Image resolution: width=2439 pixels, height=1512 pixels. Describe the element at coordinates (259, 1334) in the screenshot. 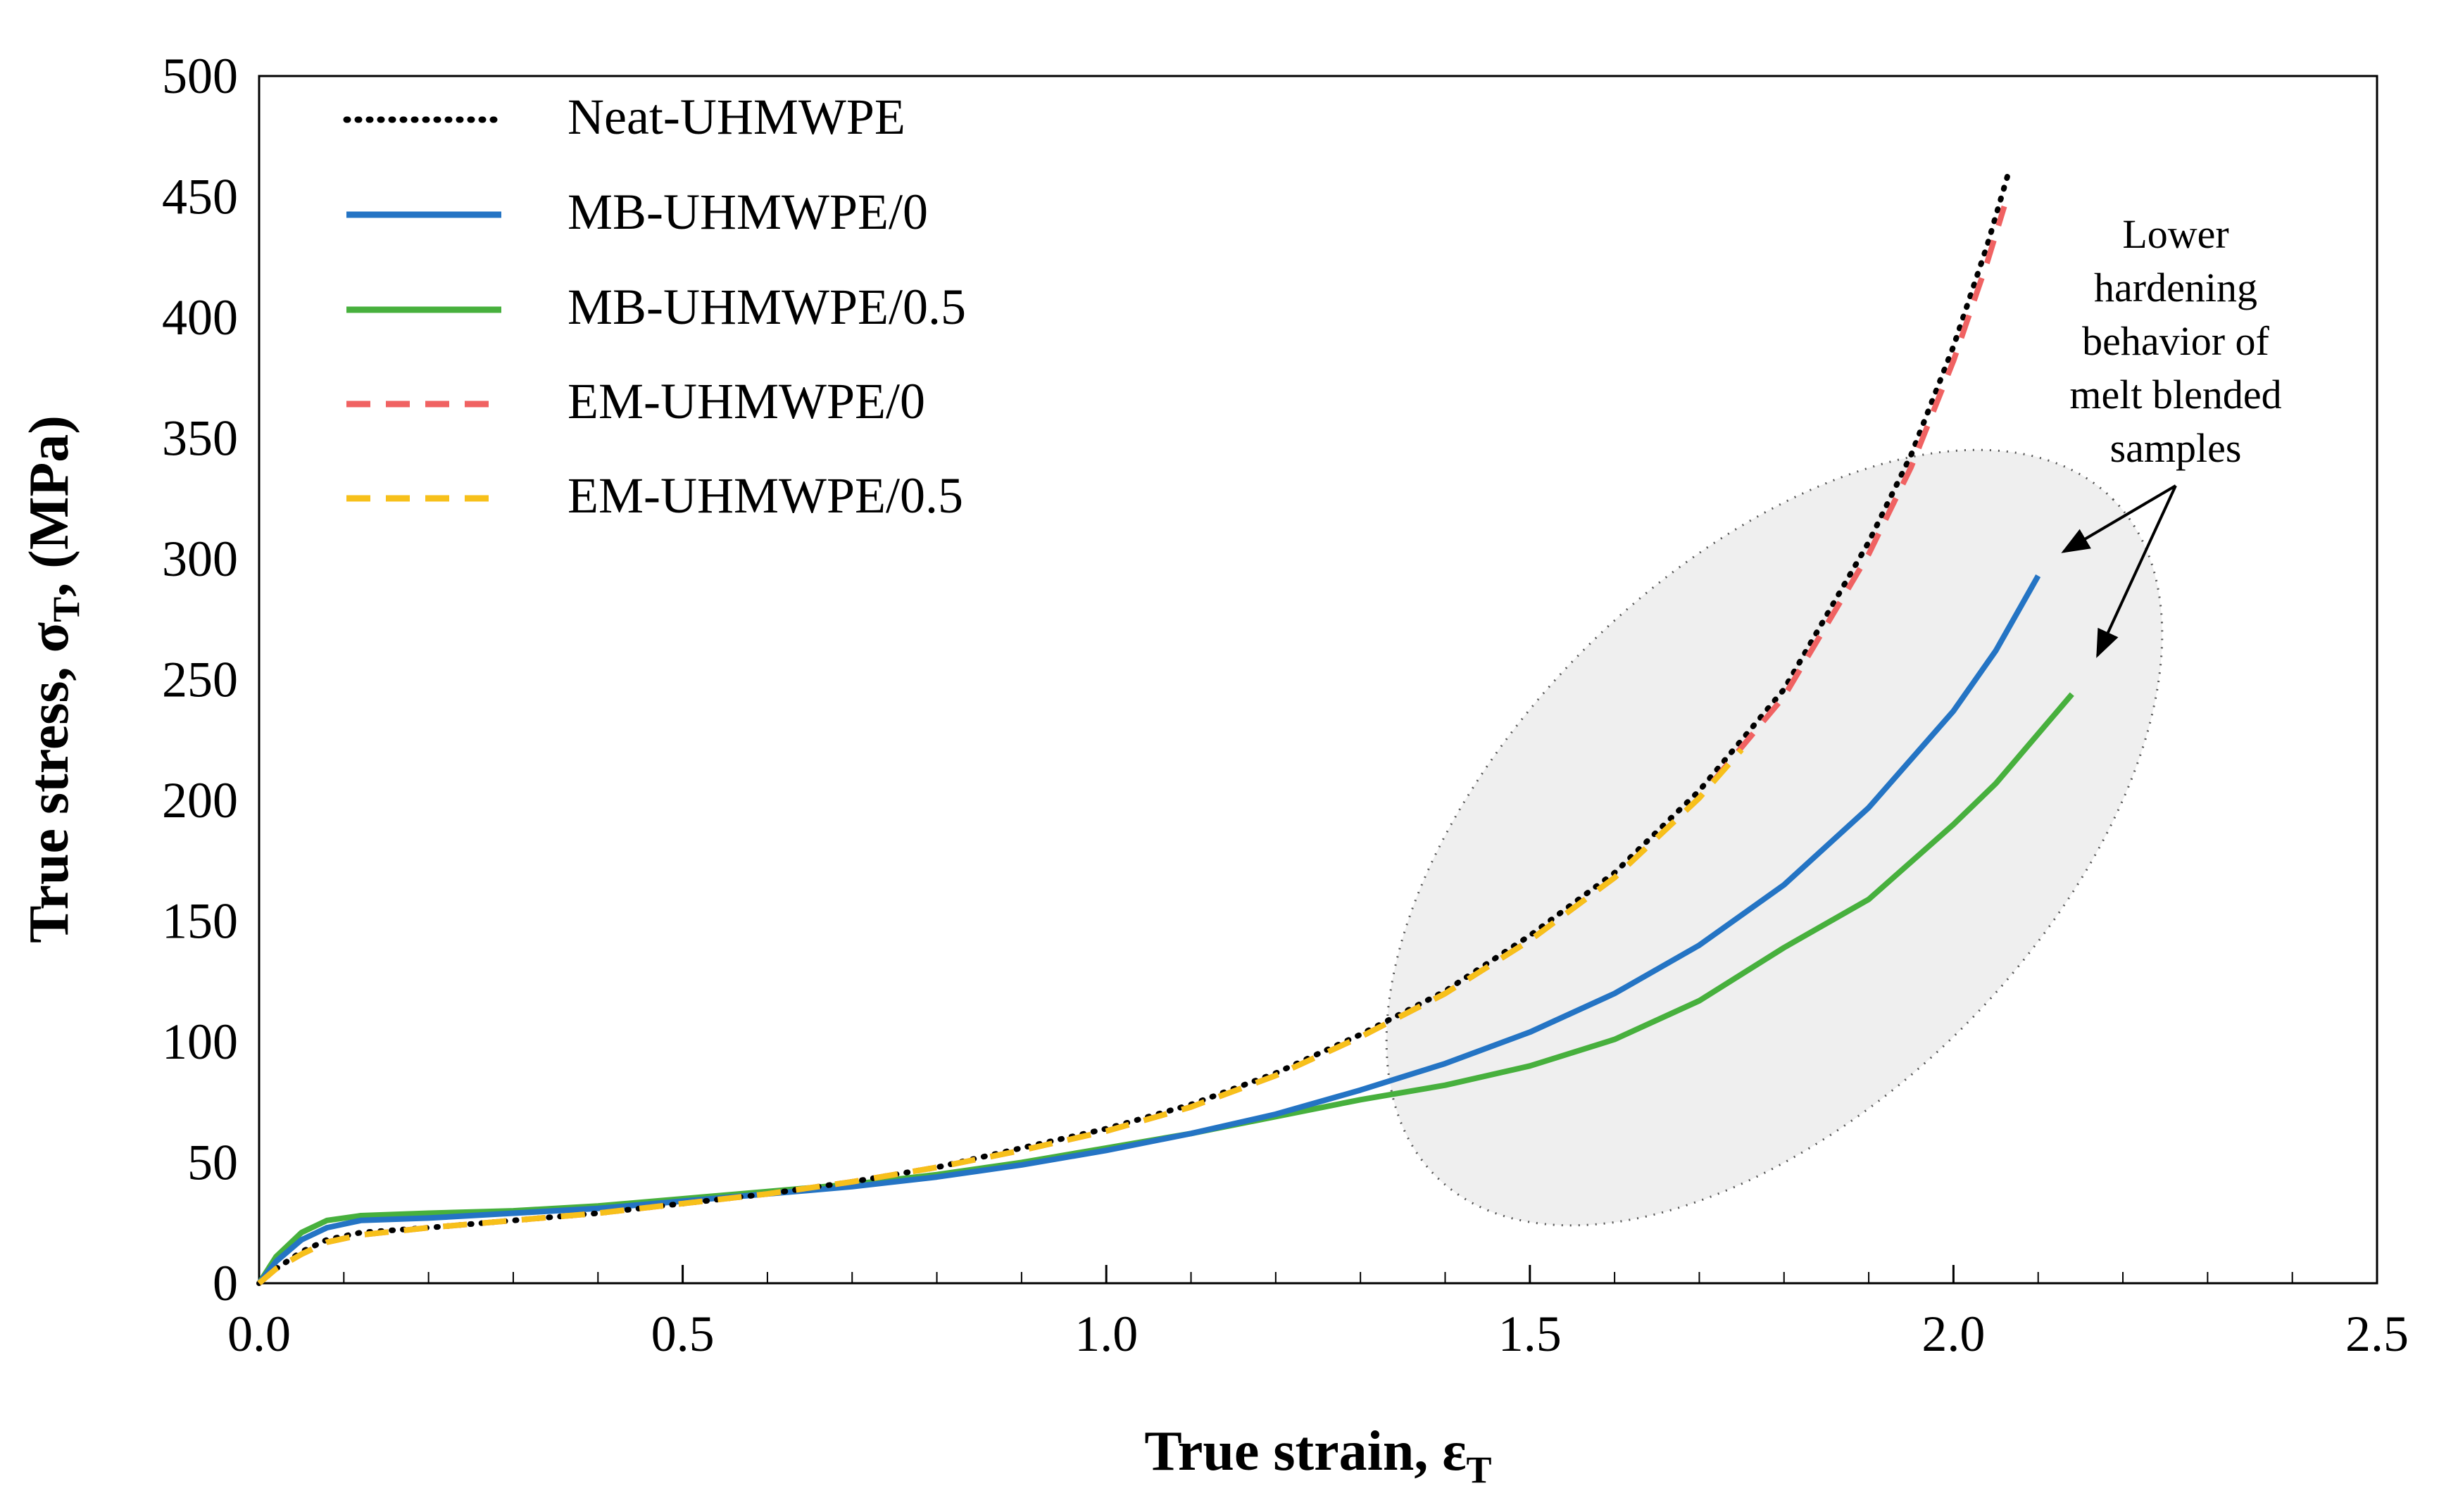

I see `x-tick-label: 0.0` at that location.